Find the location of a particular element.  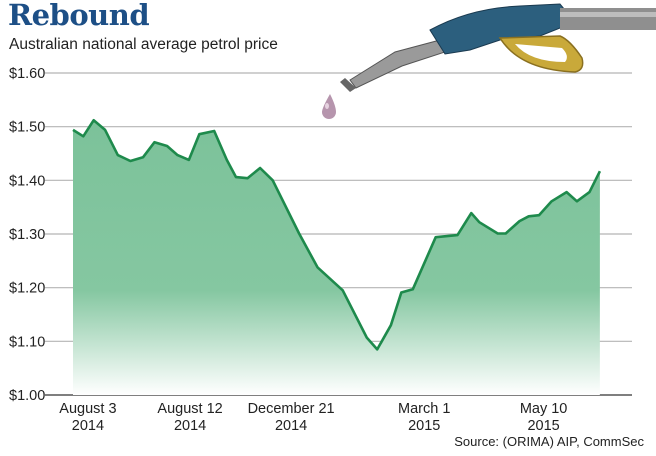

fuel-drop-icon is located at coordinates (329, 106).